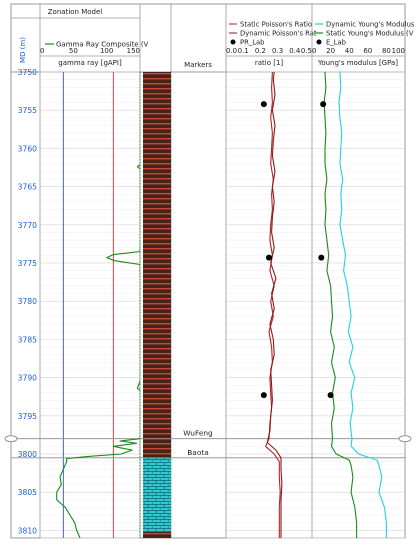 The height and width of the screenshot is (550, 416). I want to click on e-lab-legend-label: E_Lab, so click(336, 43).